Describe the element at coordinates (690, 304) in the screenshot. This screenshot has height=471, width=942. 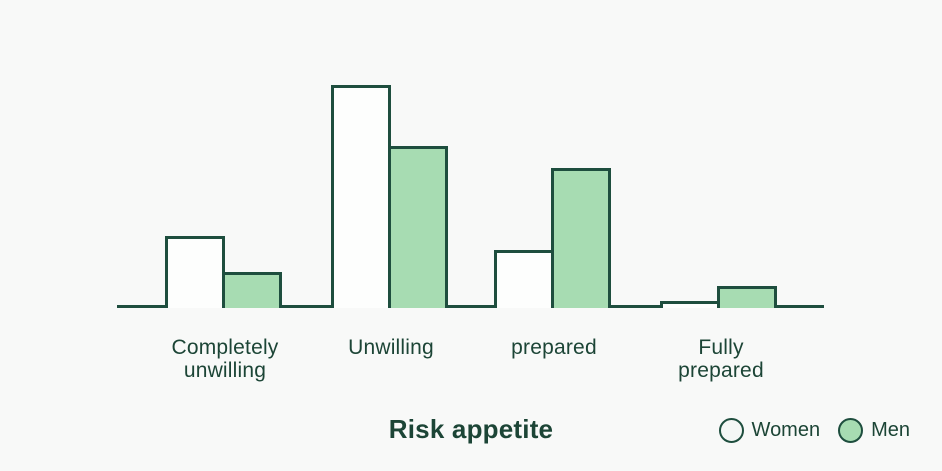
I see `bar-women-fully-prepared` at that location.